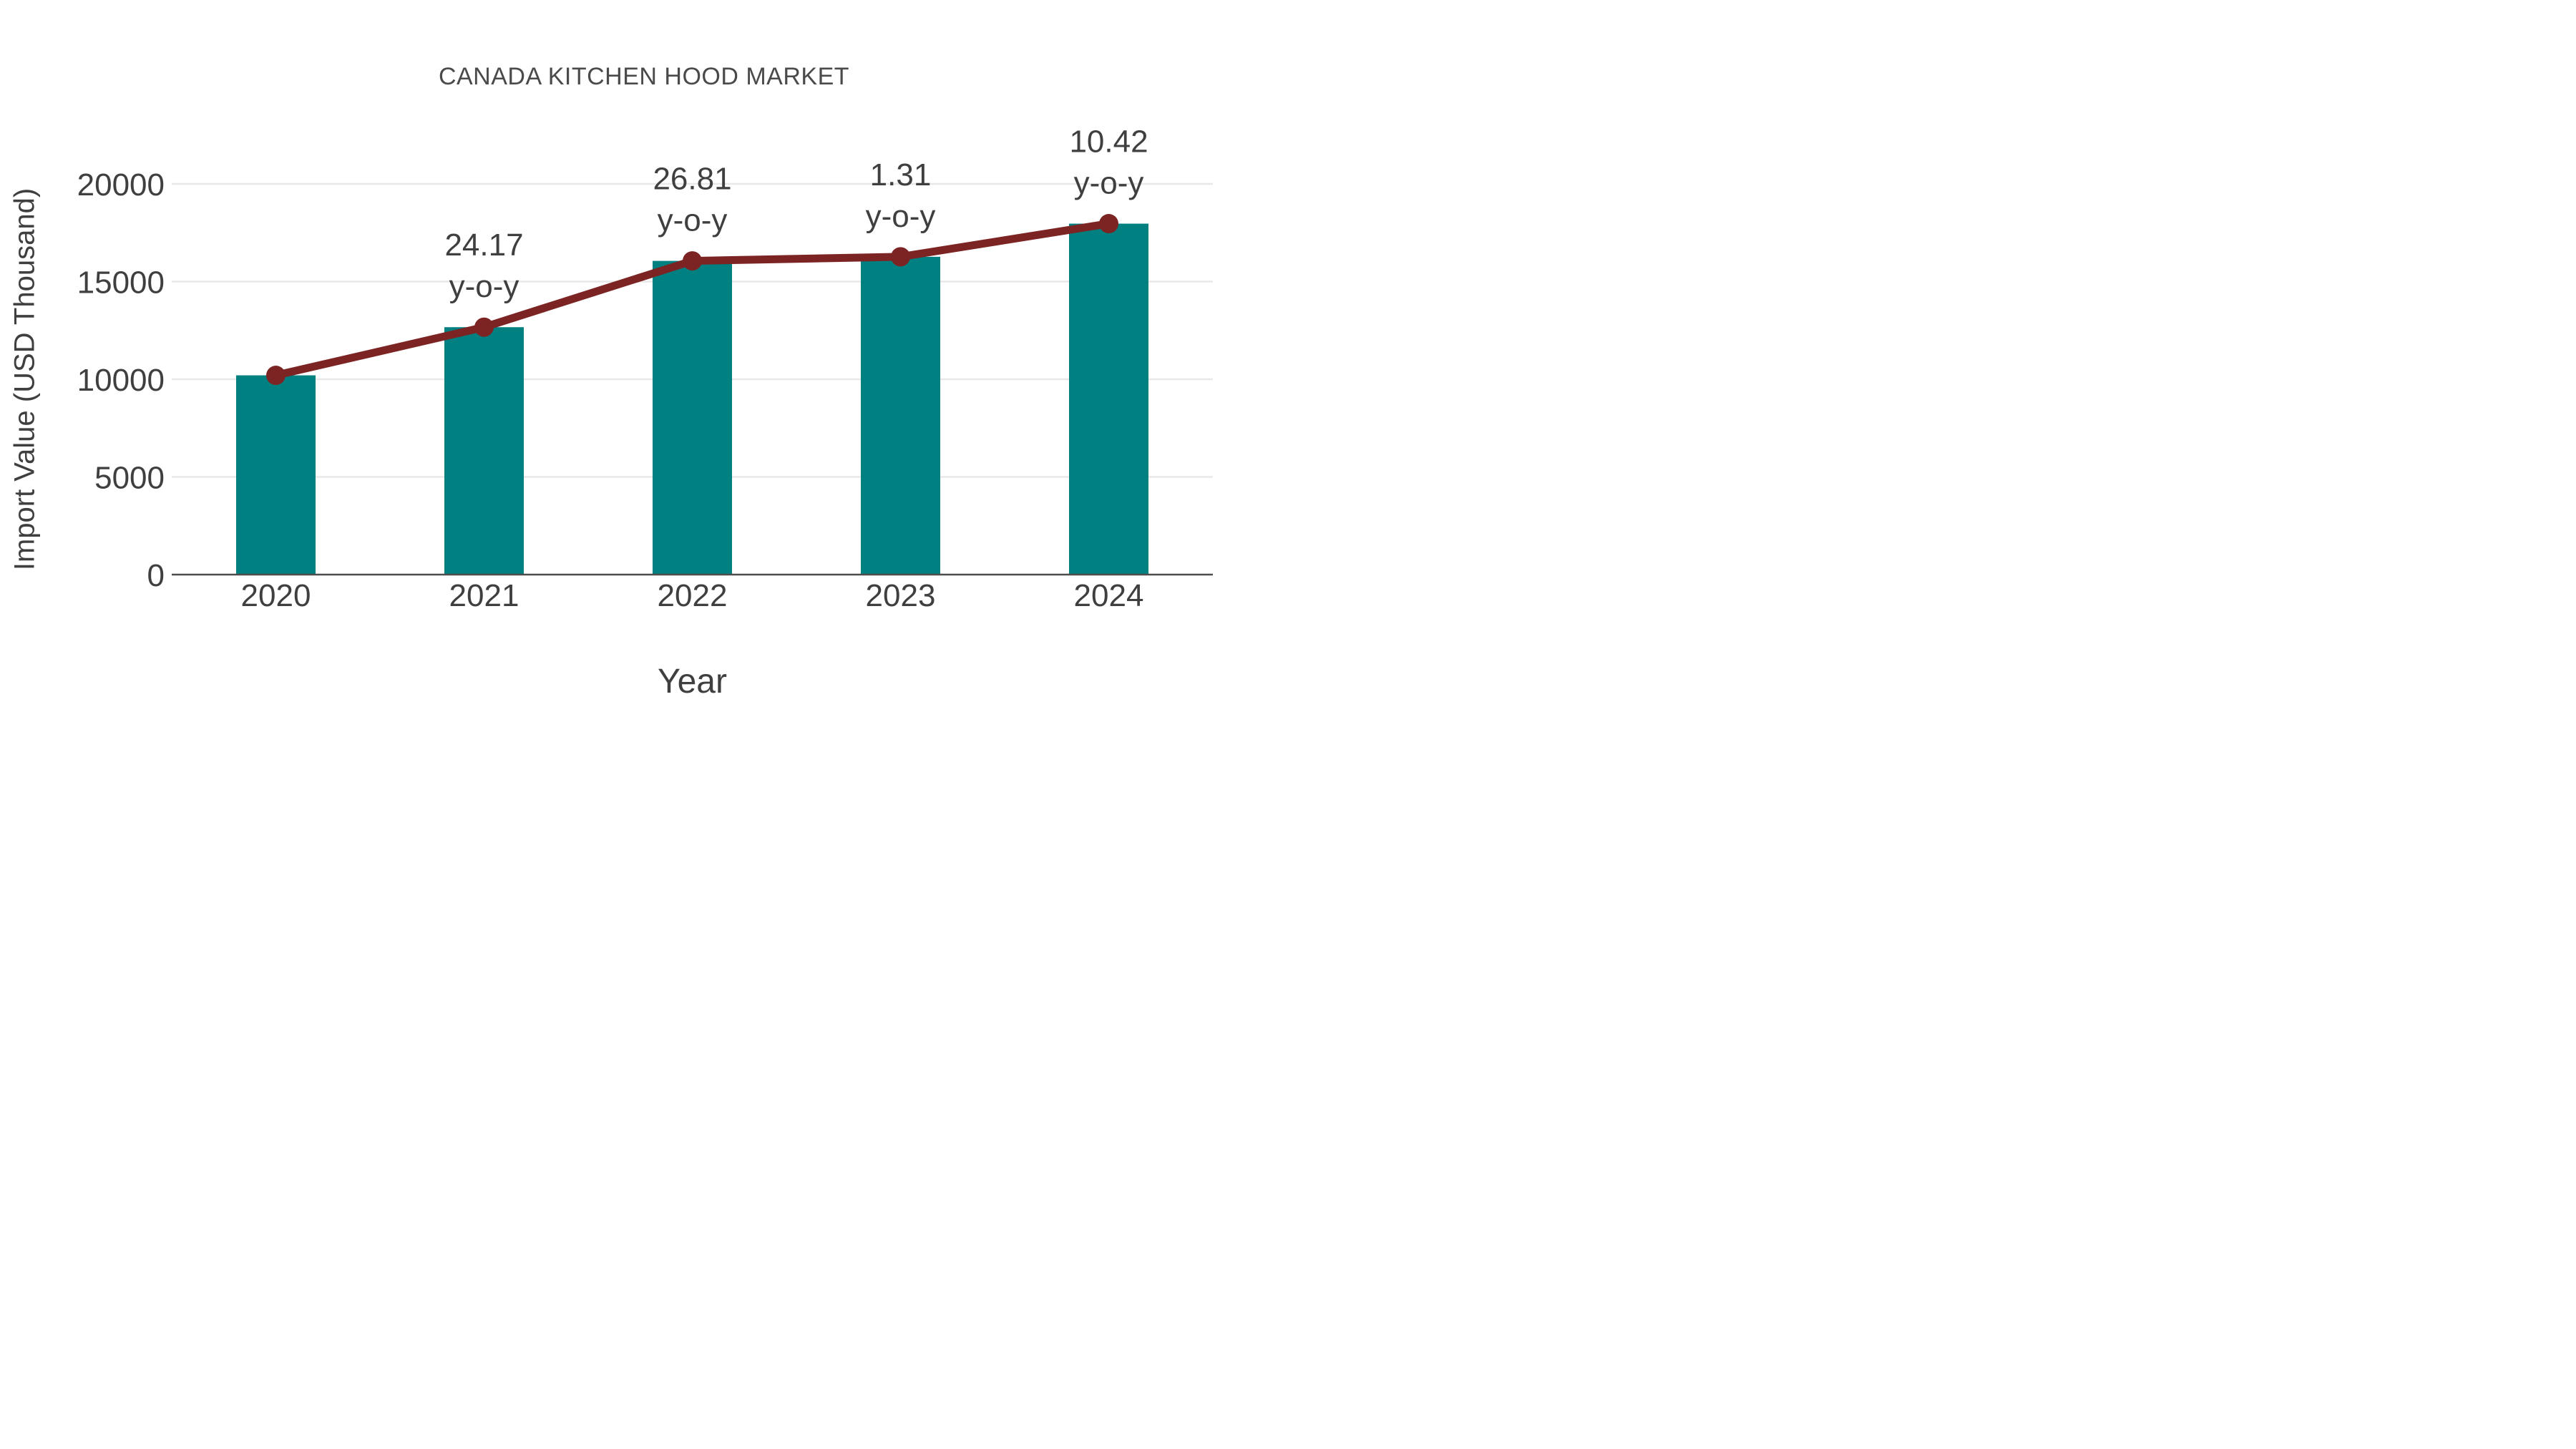  What do you see at coordinates (693, 595) in the screenshot?
I see `x-tick-label-2022: 2022` at bounding box center [693, 595].